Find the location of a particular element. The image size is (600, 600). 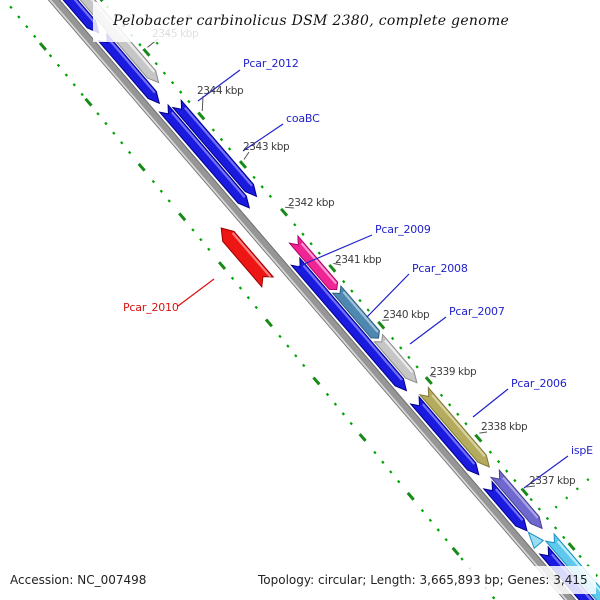

status-accession: Accession: NC_007498 is located at coordinates (78, 580).